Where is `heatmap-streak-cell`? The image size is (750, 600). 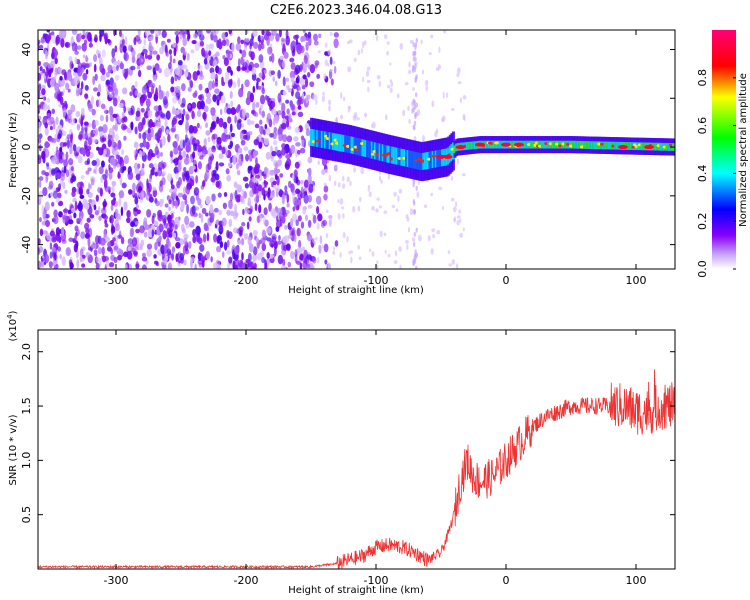 heatmap-streak-cell is located at coordinates (416, 114).